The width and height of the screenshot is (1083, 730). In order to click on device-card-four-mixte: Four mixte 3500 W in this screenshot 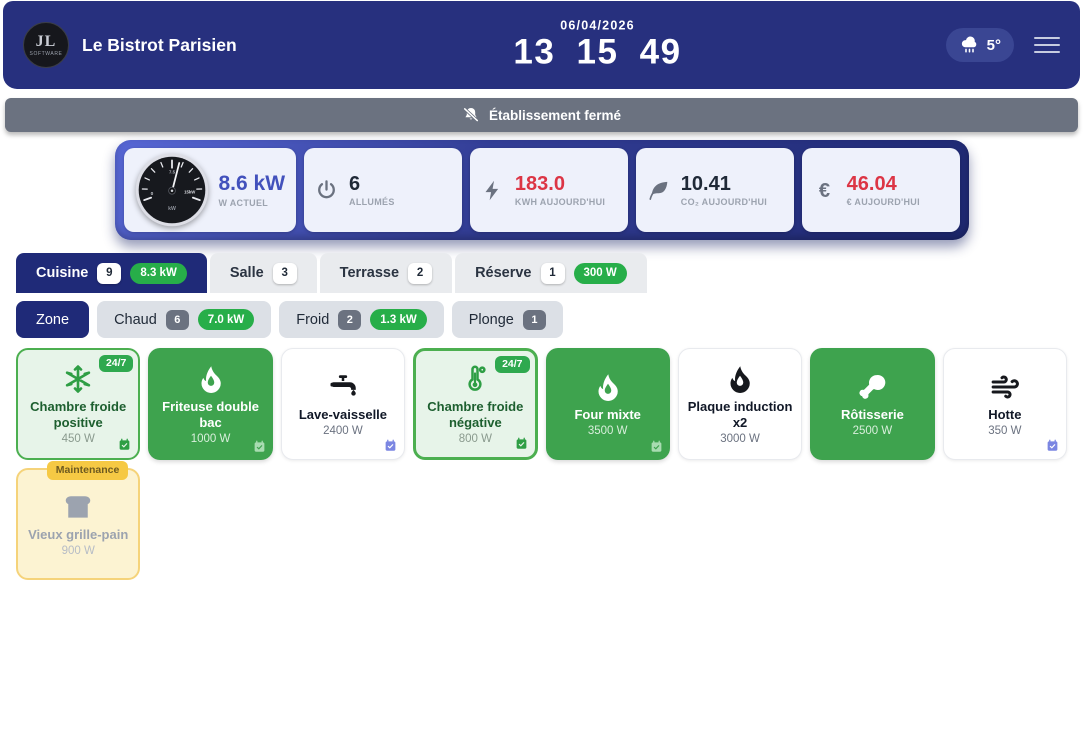, I will do `click(607, 404)`.